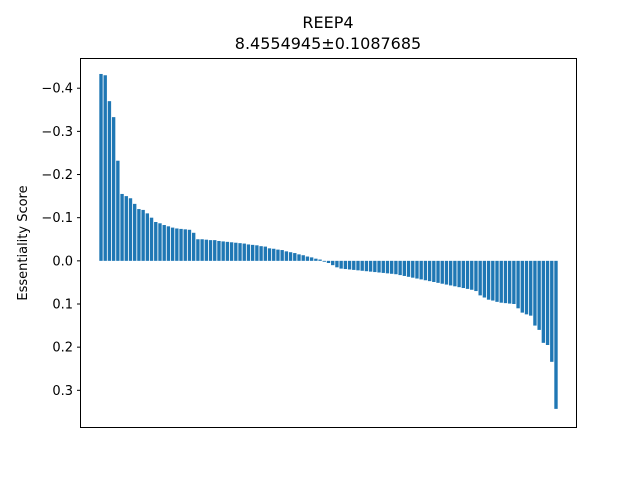  What do you see at coordinates (62, 261) in the screenshot?
I see `y-tick-label: 0.0` at bounding box center [62, 261].